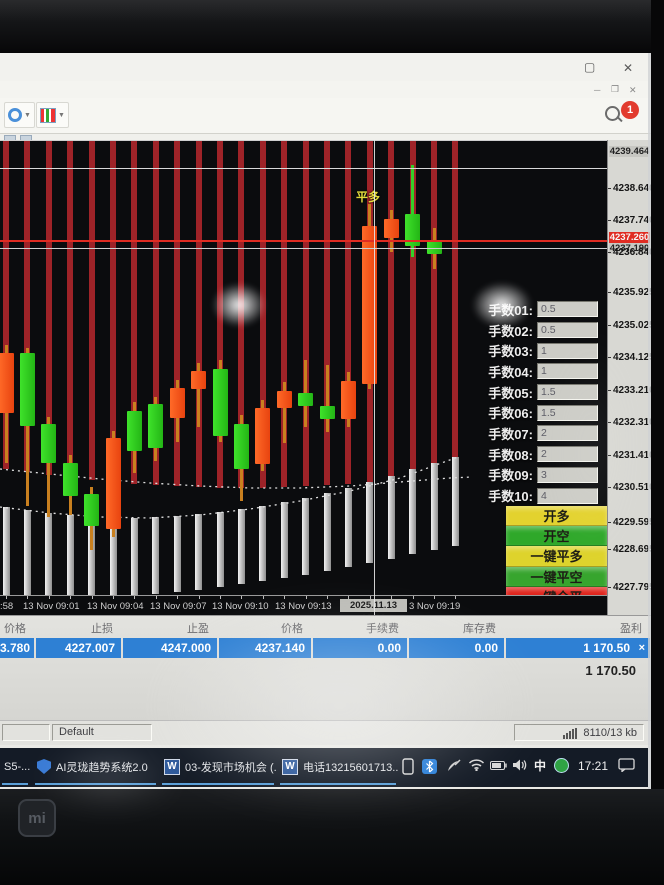 The image size is (664, 885). What do you see at coordinates (606, 648) in the screenshot?
I see `position-value: 1 170.50` at bounding box center [606, 648].